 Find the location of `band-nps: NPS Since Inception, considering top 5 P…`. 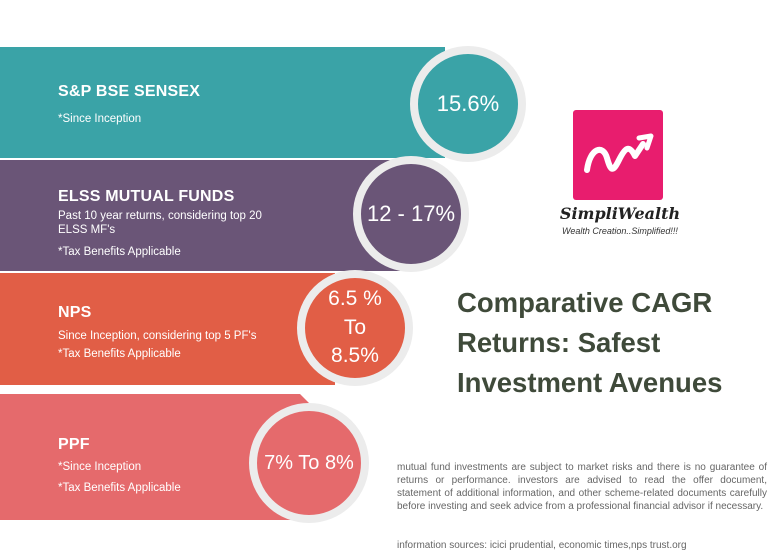

band-nps: NPS Since Inception, considering top 5 P… is located at coordinates (167, 329).